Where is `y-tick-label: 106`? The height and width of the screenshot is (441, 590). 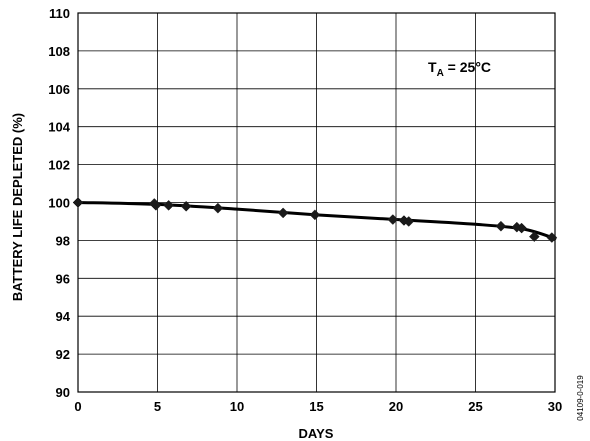 y-tick-label: 106 is located at coordinates (59, 89).